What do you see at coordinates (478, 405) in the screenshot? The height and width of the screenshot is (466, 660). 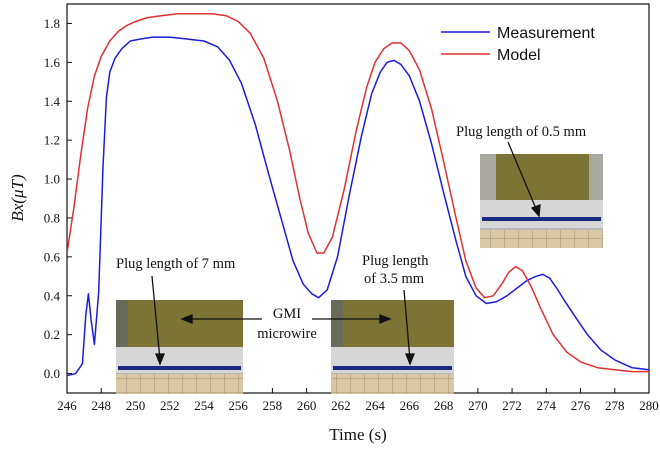 I see `x-tick-label: 270` at bounding box center [478, 405].